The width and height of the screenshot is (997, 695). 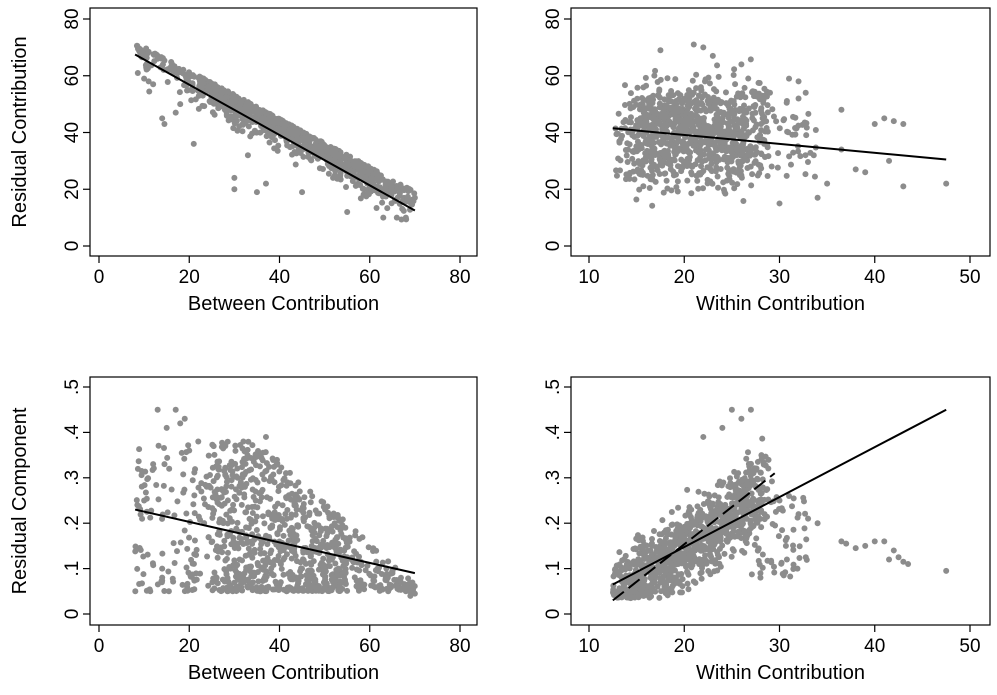 What do you see at coordinates (369, 277) in the screenshot?
I see `x-tick-label: 60` at bounding box center [369, 277].